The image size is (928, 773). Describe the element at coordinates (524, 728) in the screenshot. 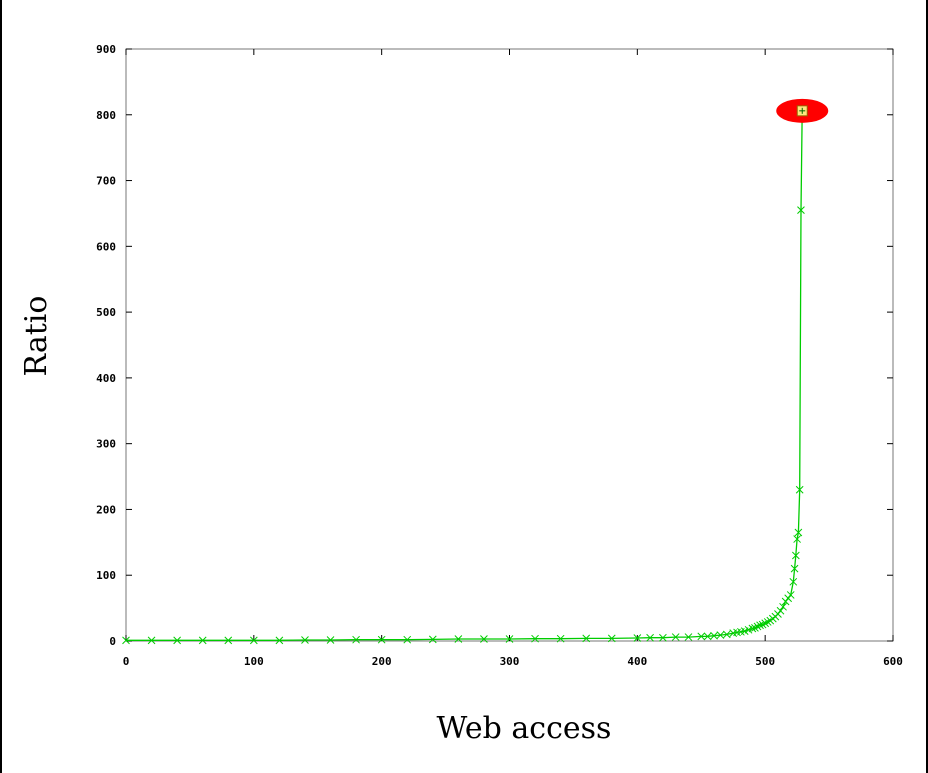

I see `x-axis-title: Web access` at that location.